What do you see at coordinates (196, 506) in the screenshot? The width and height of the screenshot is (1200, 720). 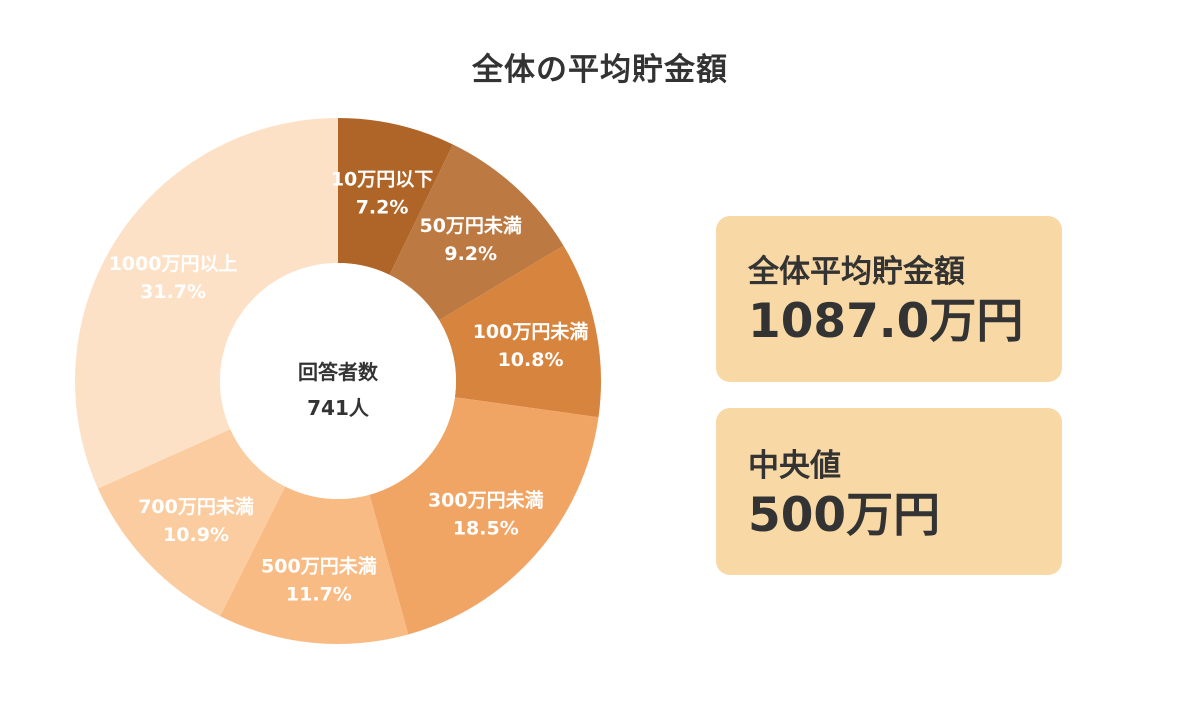 I see `slice-label-5: 700万円未満` at bounding box center [196, 506].